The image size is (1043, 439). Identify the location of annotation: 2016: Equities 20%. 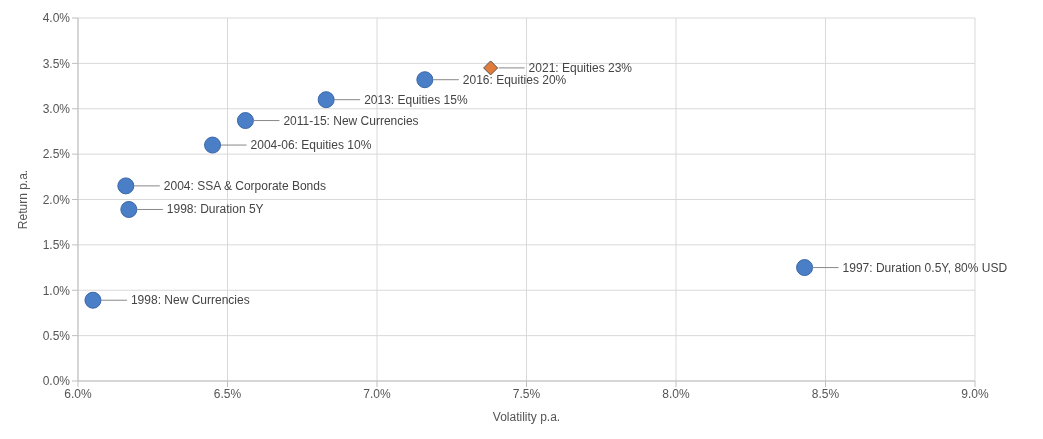
(514, 79).